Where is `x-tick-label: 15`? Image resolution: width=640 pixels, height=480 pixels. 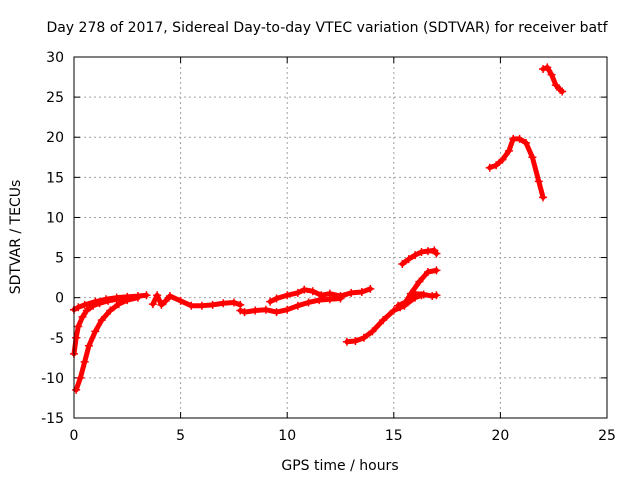
x-tick-label: 15 is located at coordinates (394, 436).